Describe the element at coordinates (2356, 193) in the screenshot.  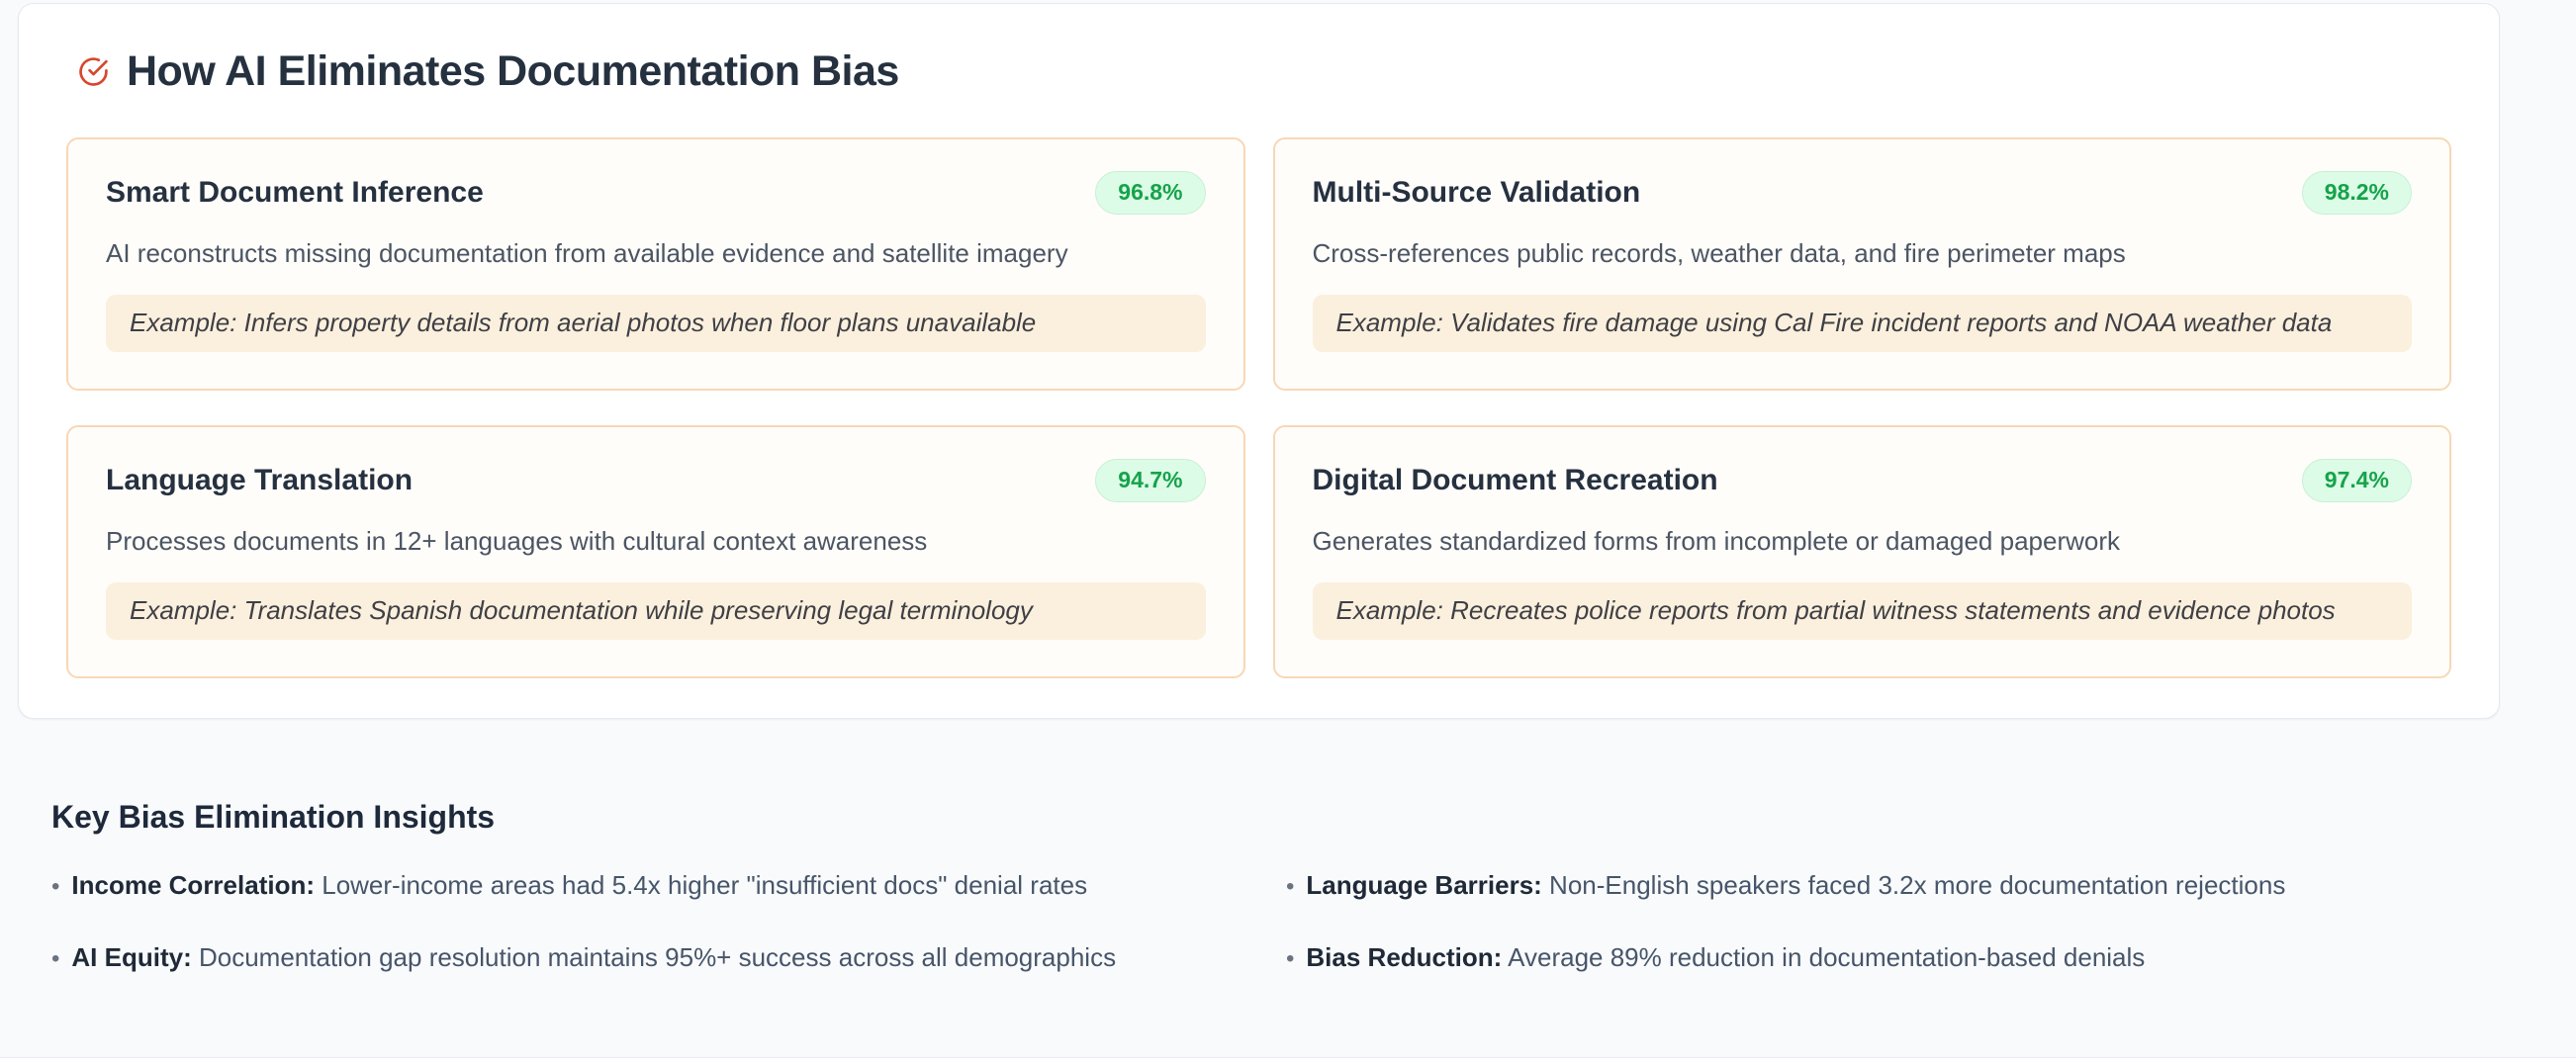
I see `accuracy-badge: 98.2%` at that location.